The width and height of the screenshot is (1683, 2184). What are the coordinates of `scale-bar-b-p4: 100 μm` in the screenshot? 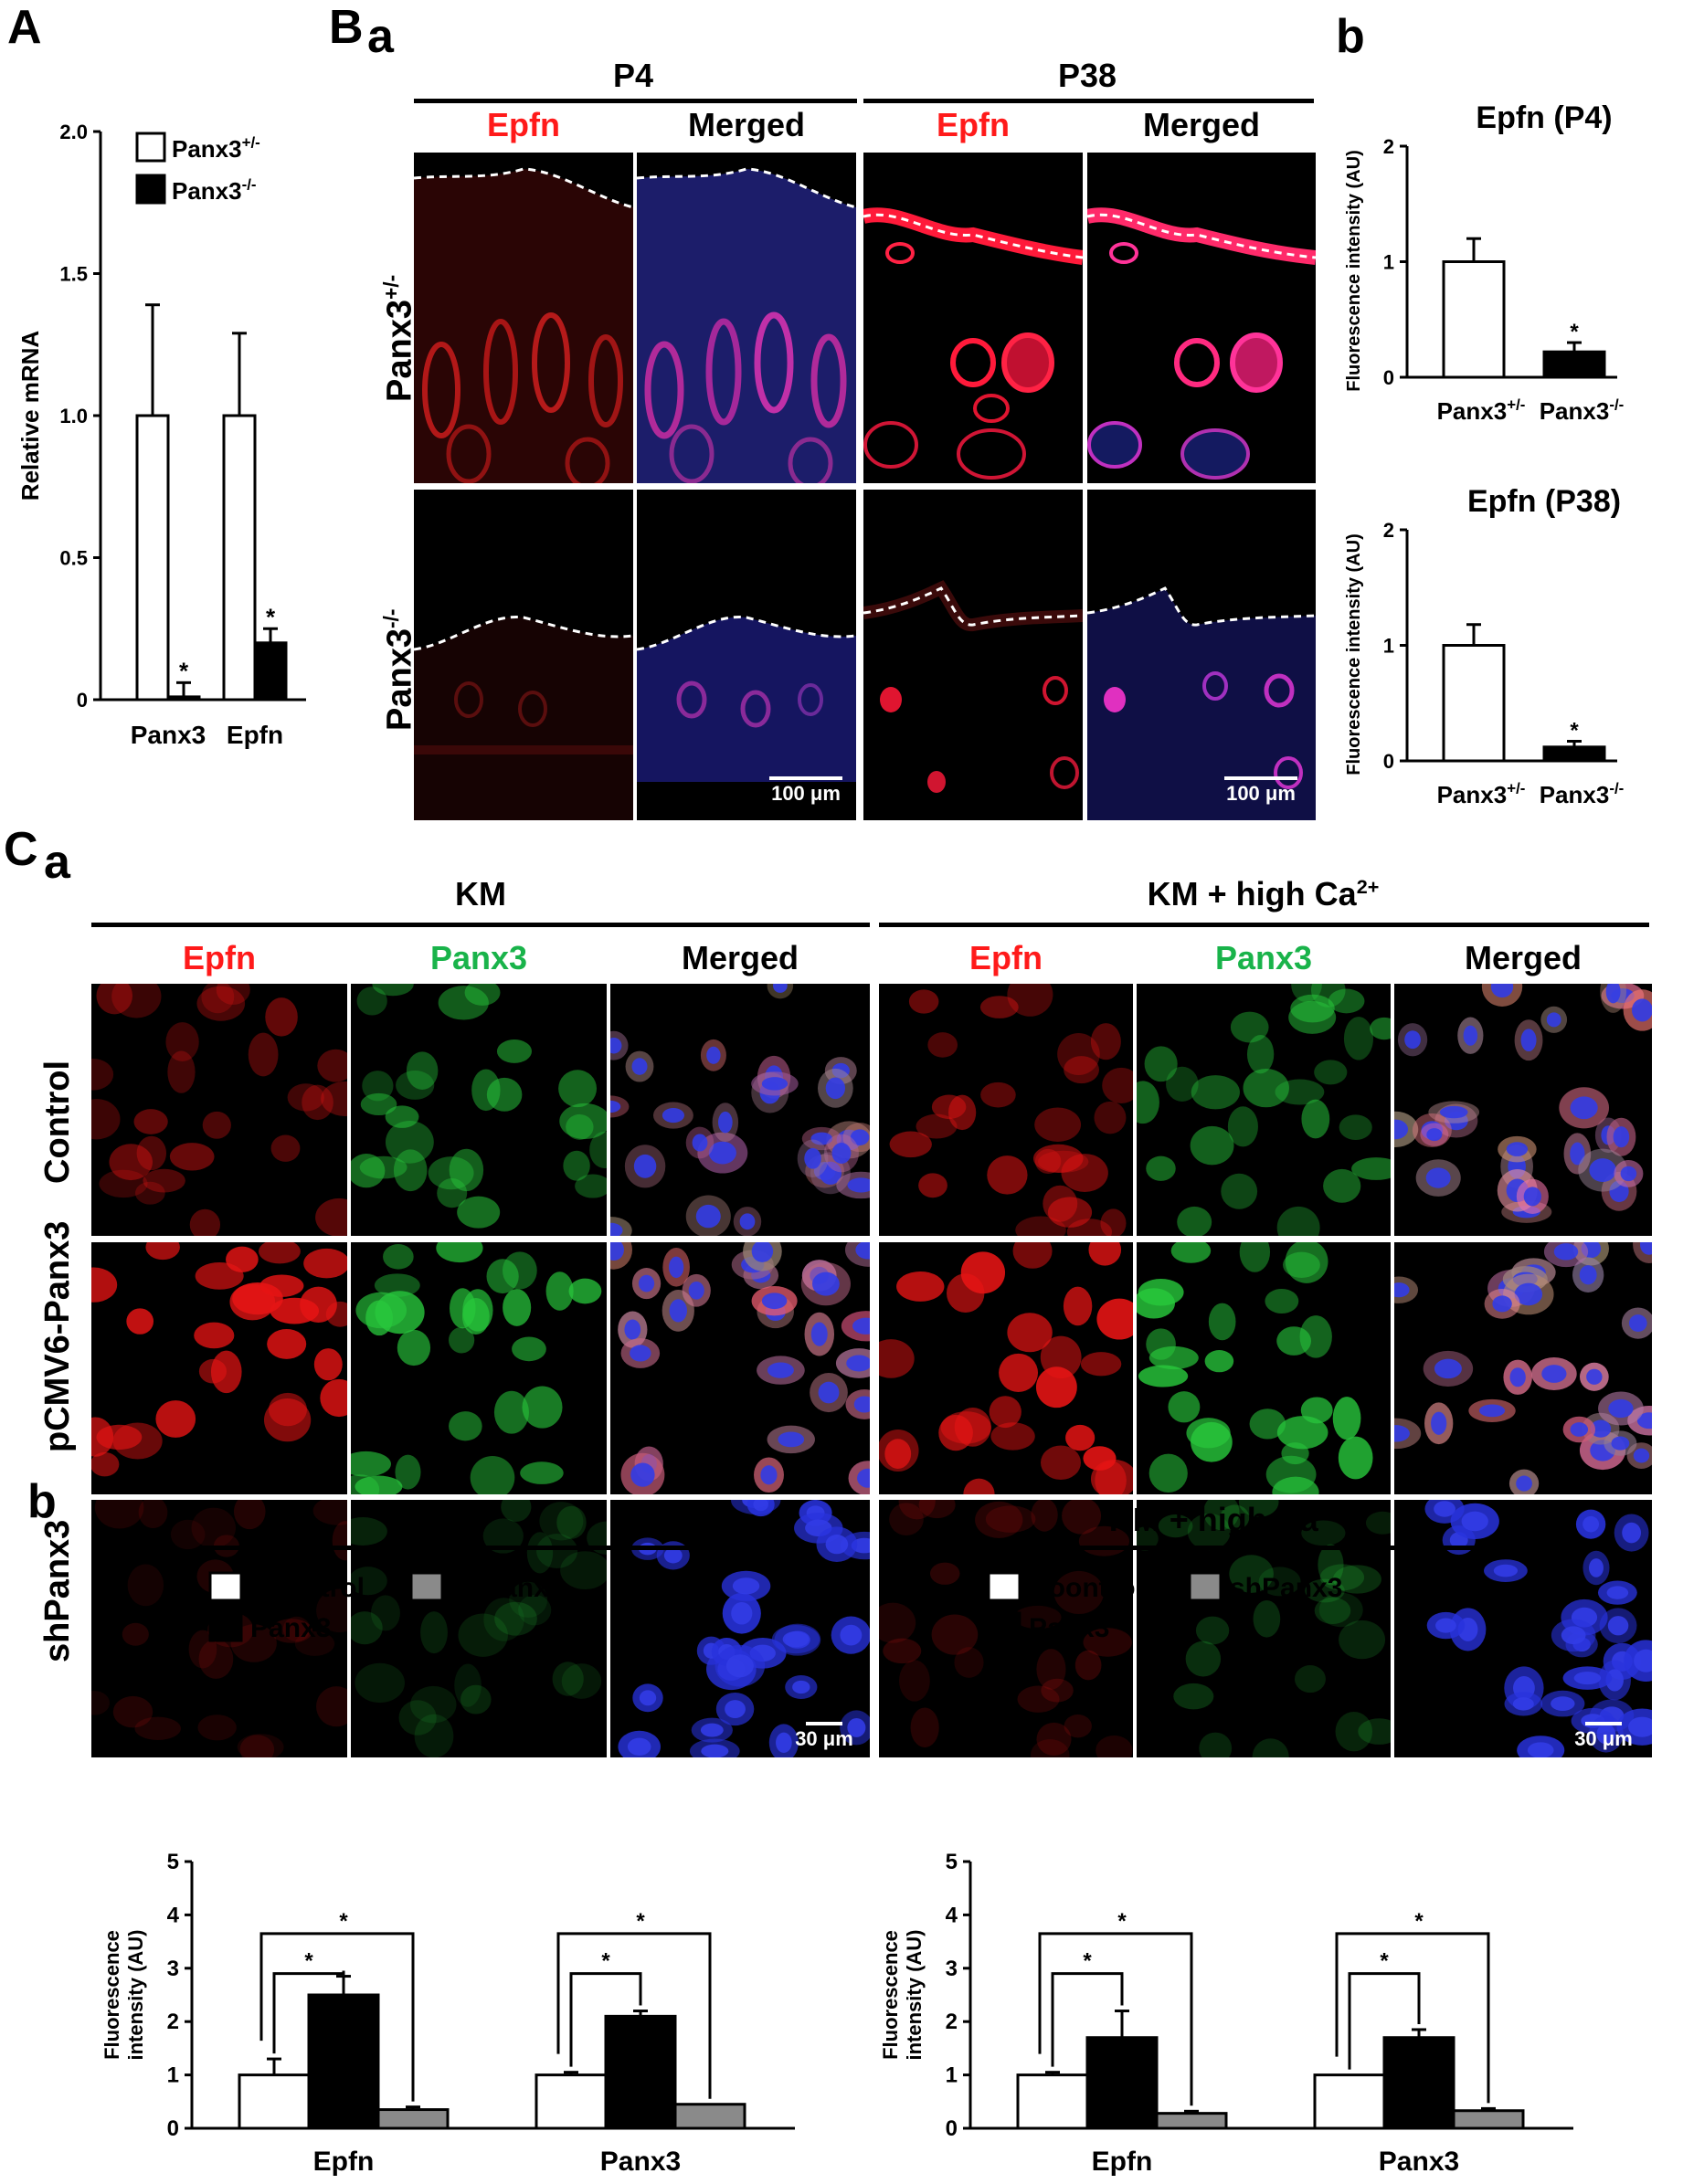 It's located at (806, 791).